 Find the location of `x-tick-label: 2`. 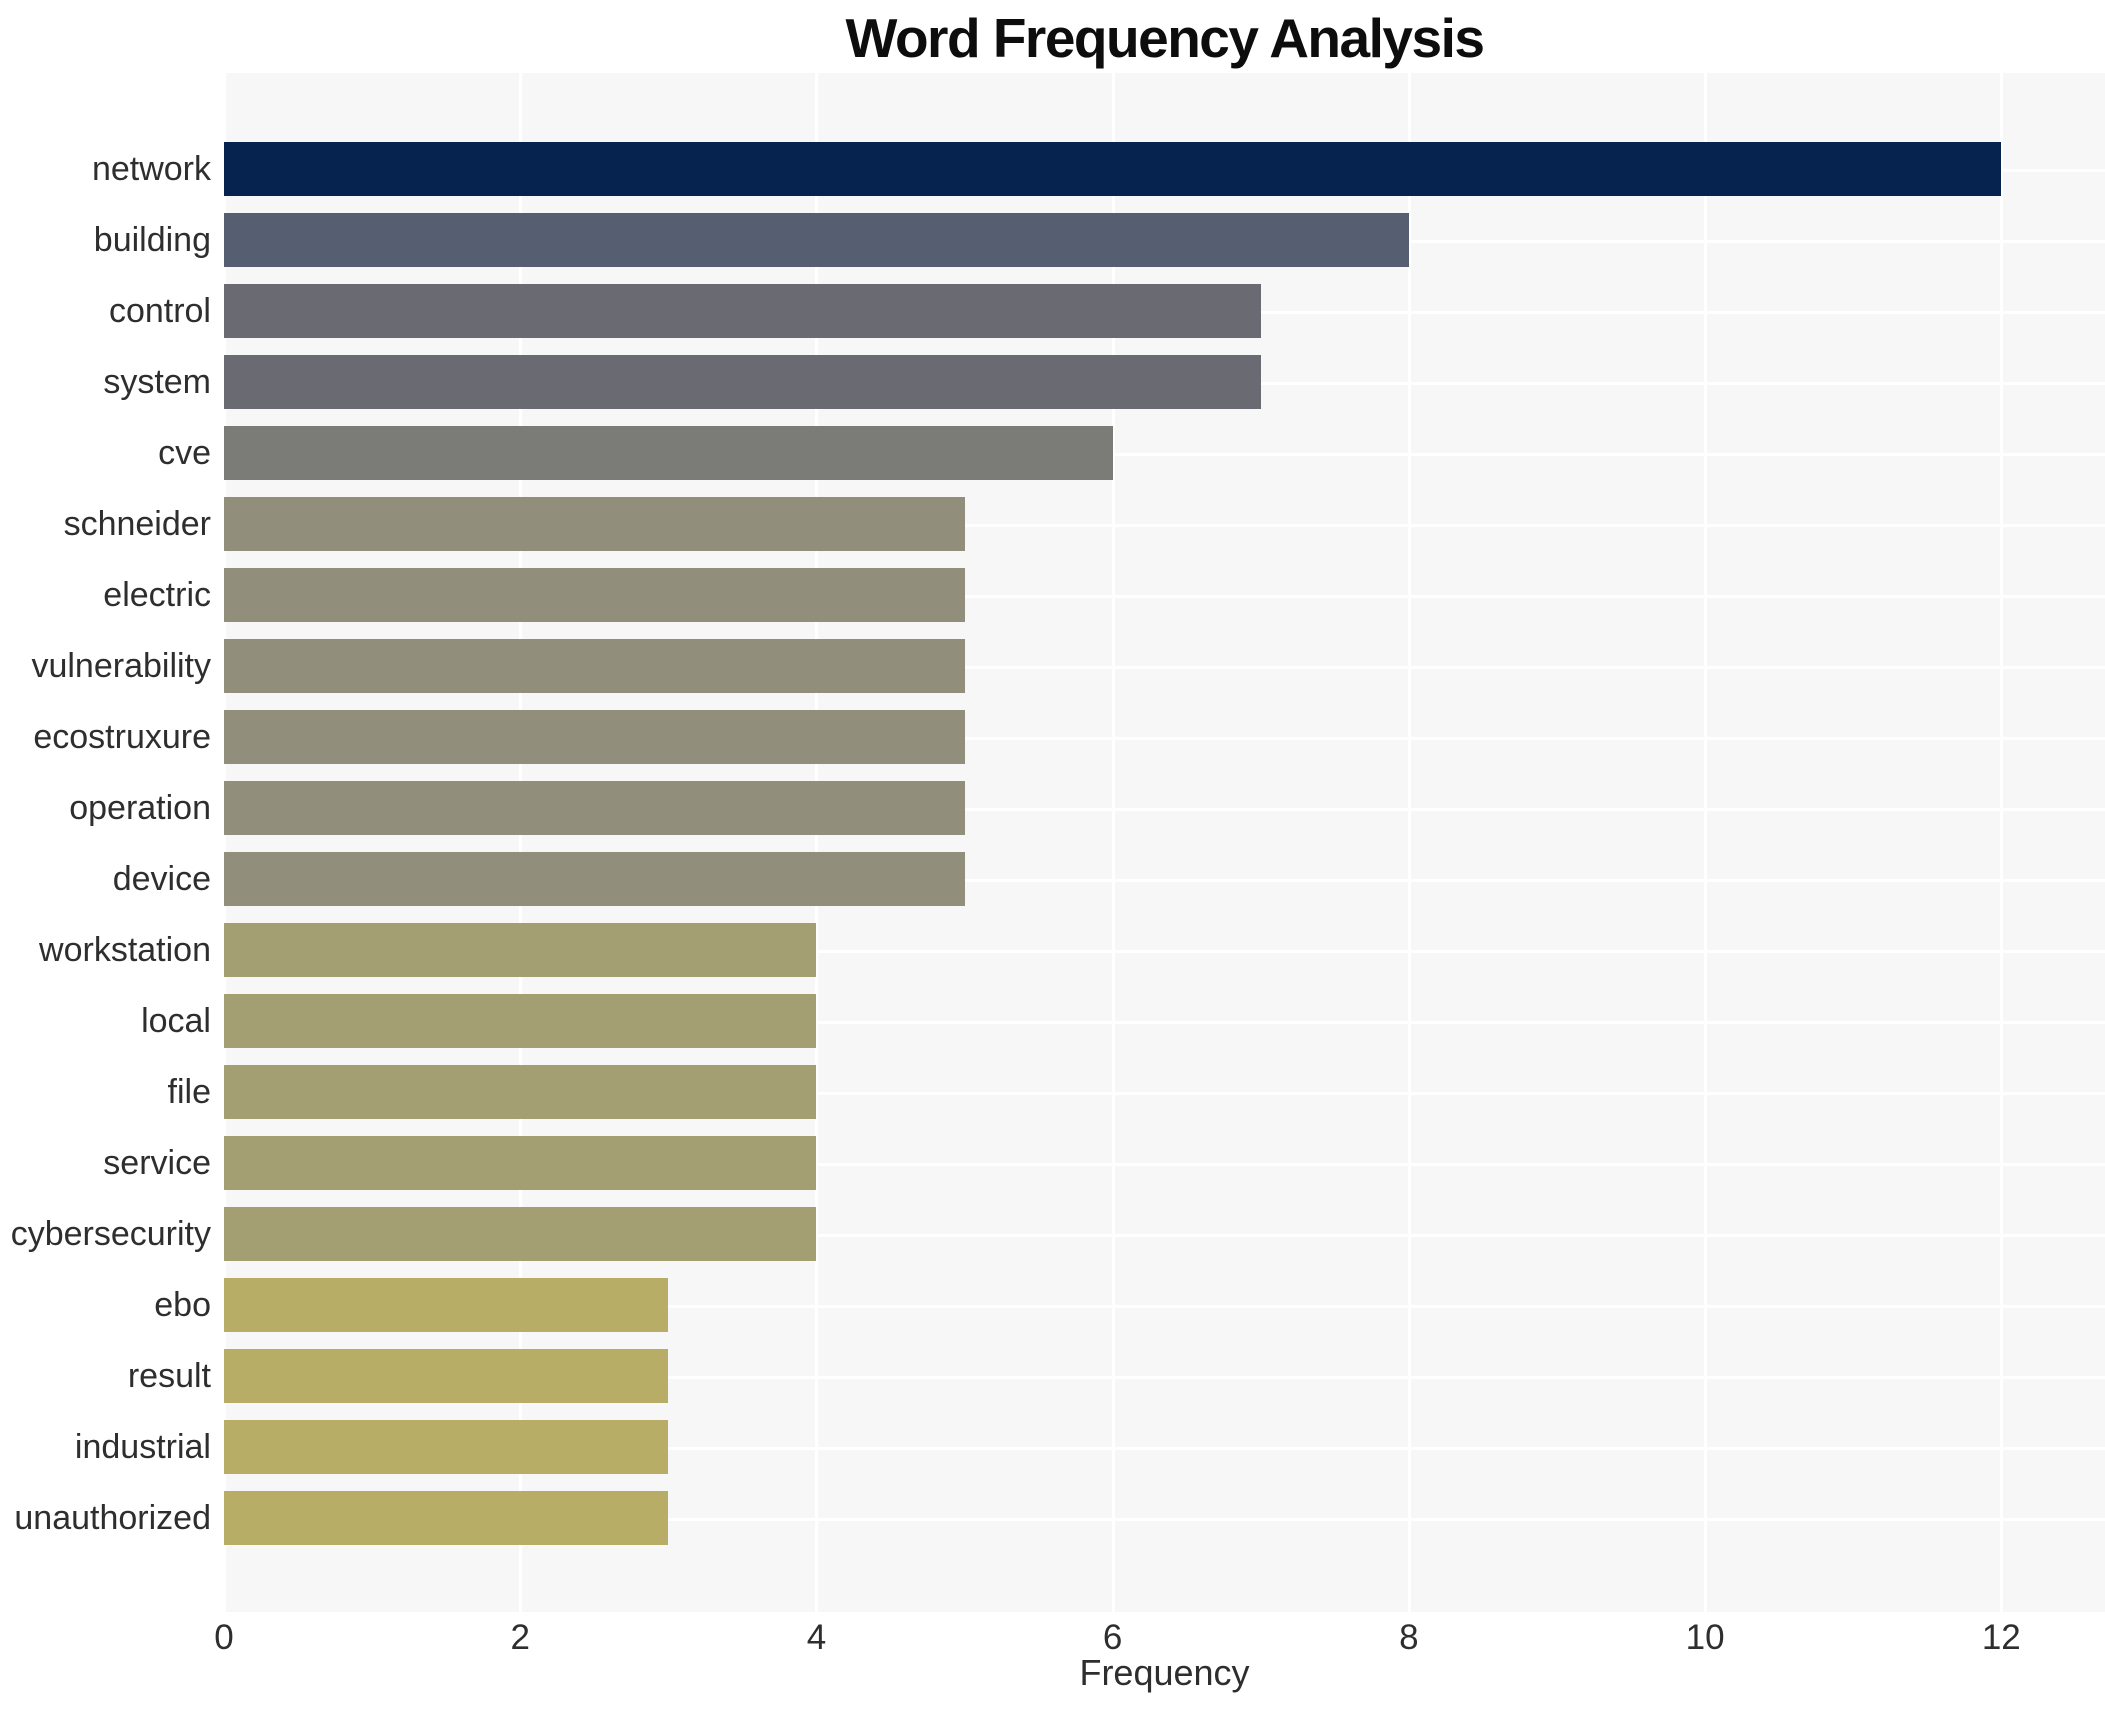

x-tick-label: 2 is located at coordinates (520, 1637).